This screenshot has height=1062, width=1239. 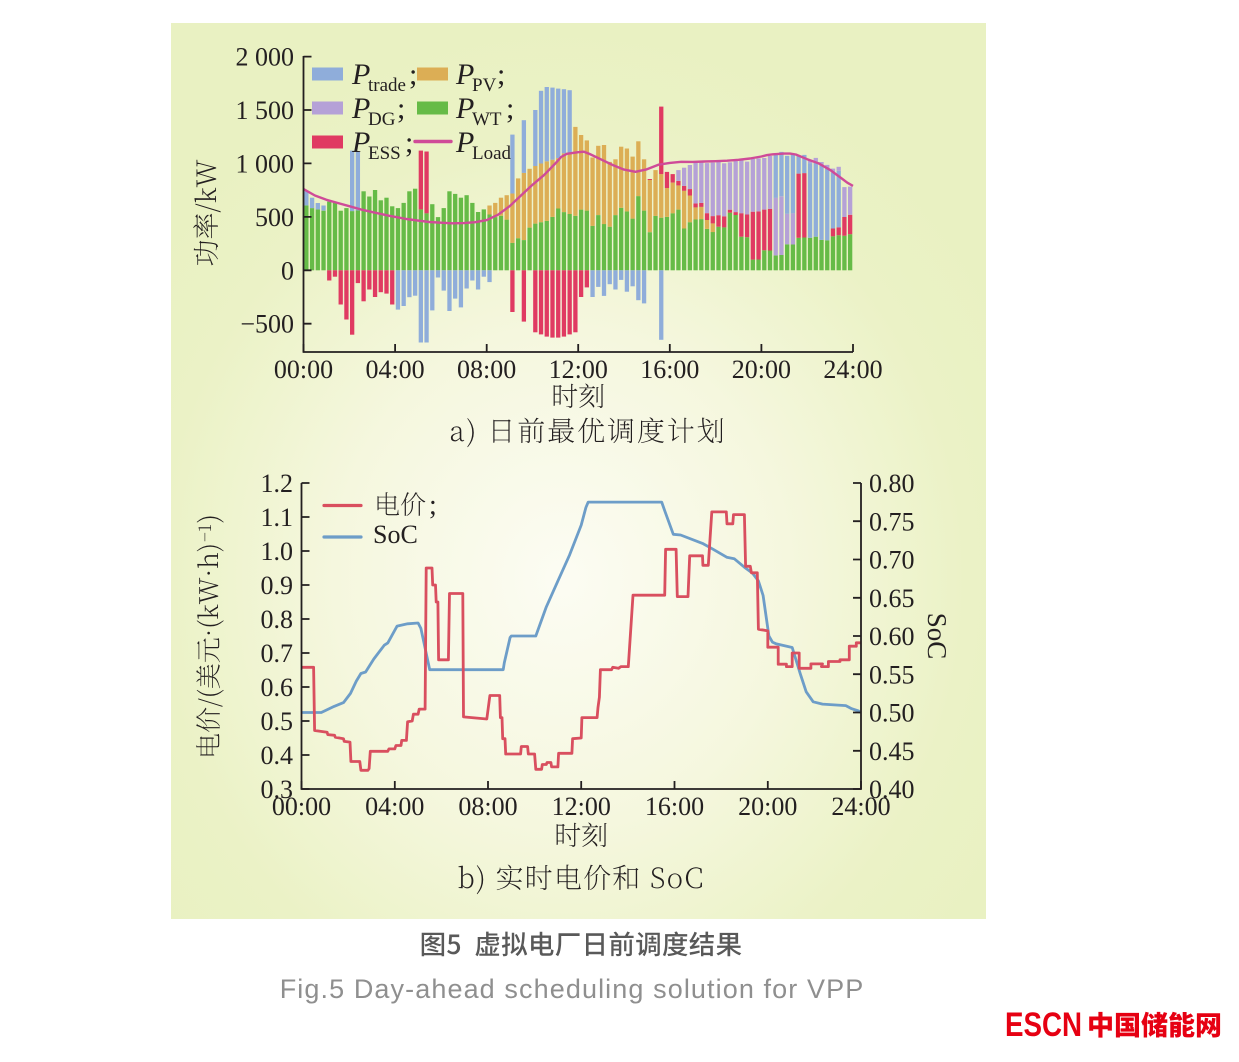 I want to click on svg-text: 0.50, so click(x=892, y=713).